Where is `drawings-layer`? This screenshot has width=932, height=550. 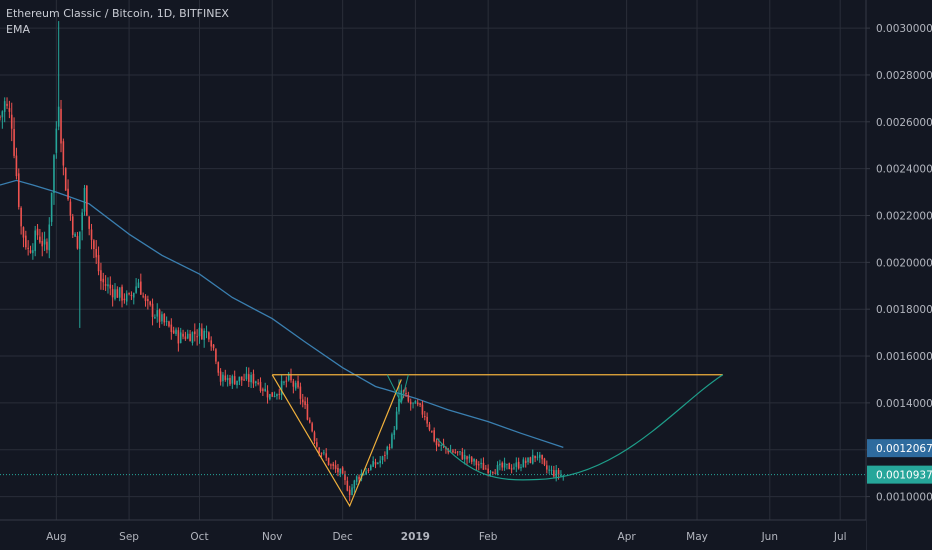 drawings-layer is located at coordinates (497, 441).